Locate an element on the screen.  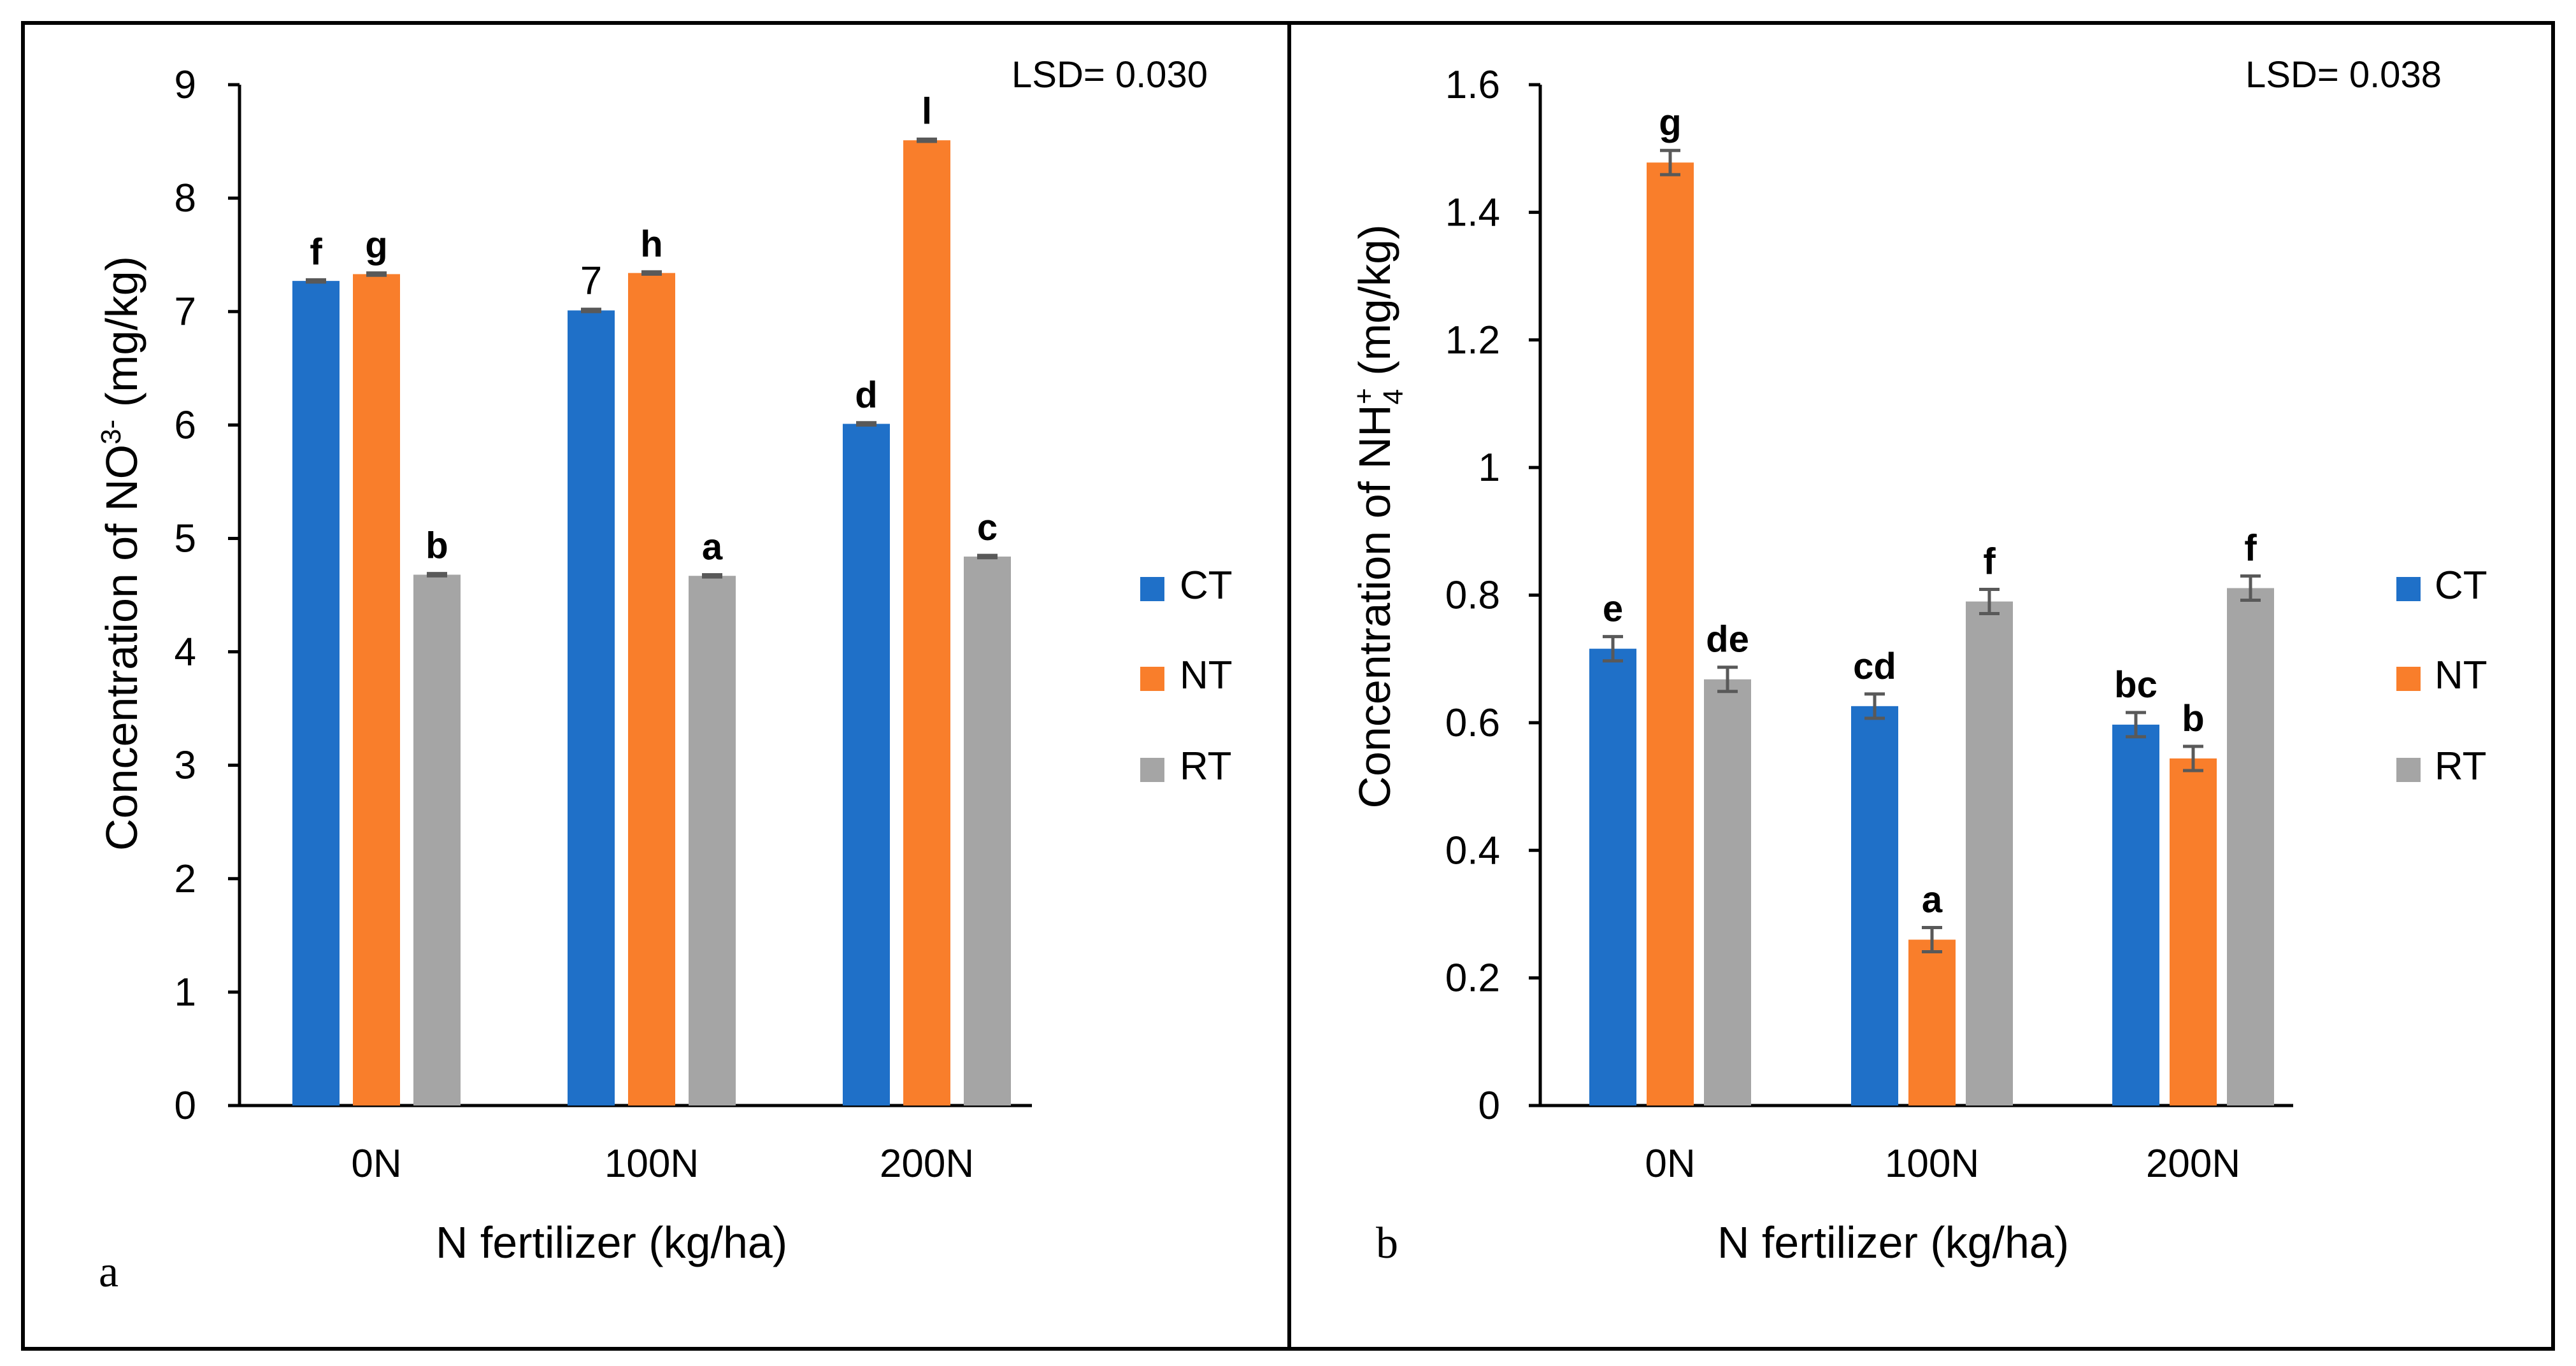
panel-b-significance-label: g is located at coordinates (1670, 122).